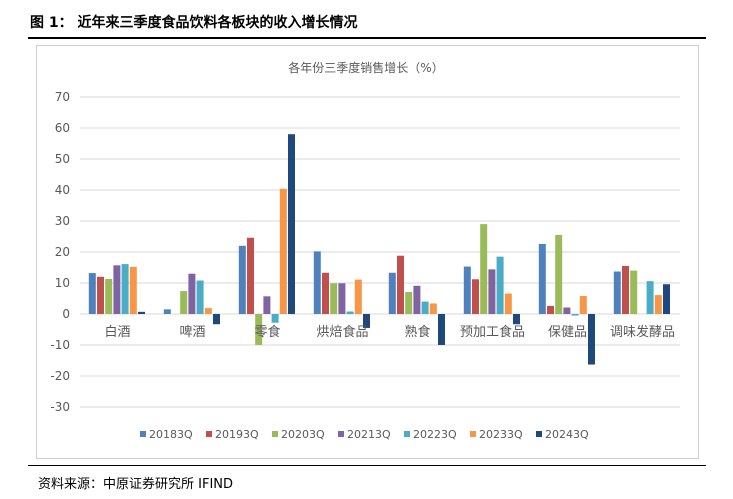 The image size is (733, 499). What do you see at coordinates (192, 332) in the screenshot?
I see `x-tick-label: 啤酒` at bounding box center [192, 332].